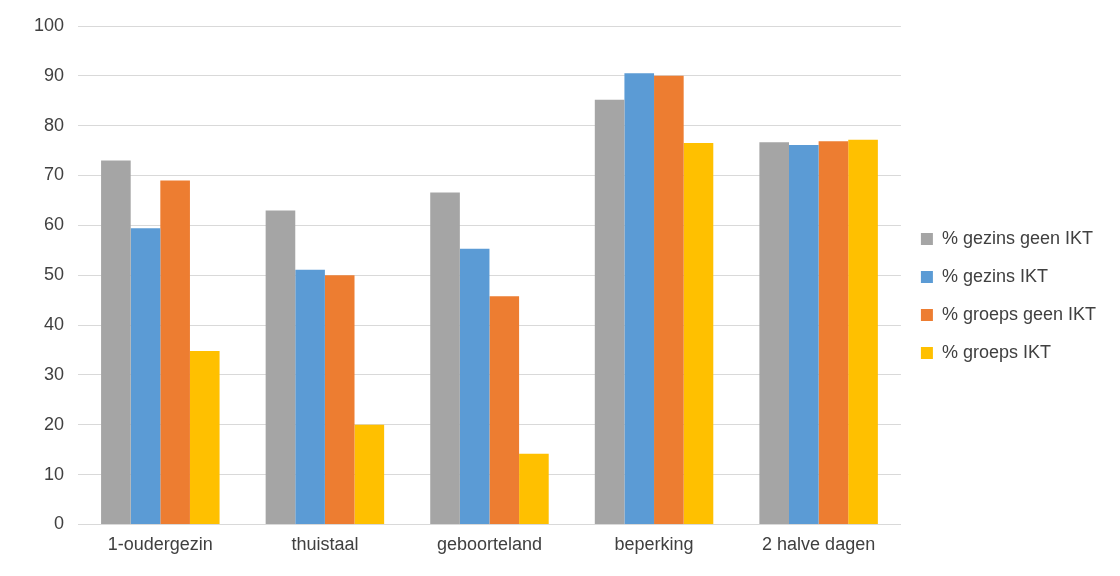  What do you see at coordinates (160, 544) in the screenshot?
I see `x-tick-label: 1-oudergezin` at bounding box center [160, 544].